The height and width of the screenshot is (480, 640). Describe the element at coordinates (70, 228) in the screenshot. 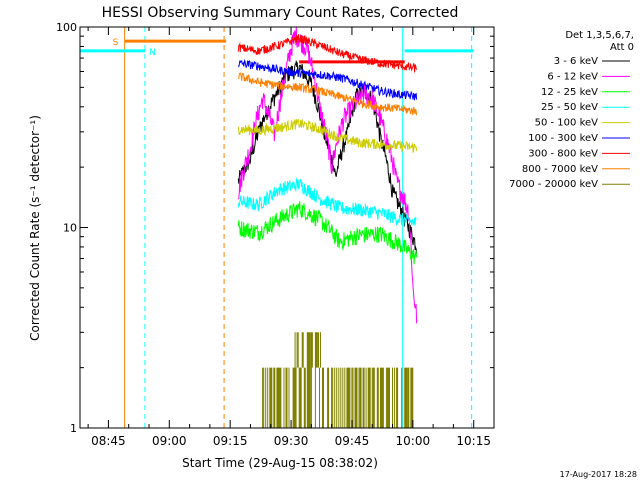

I see `y-tick-label: 10` at that location.